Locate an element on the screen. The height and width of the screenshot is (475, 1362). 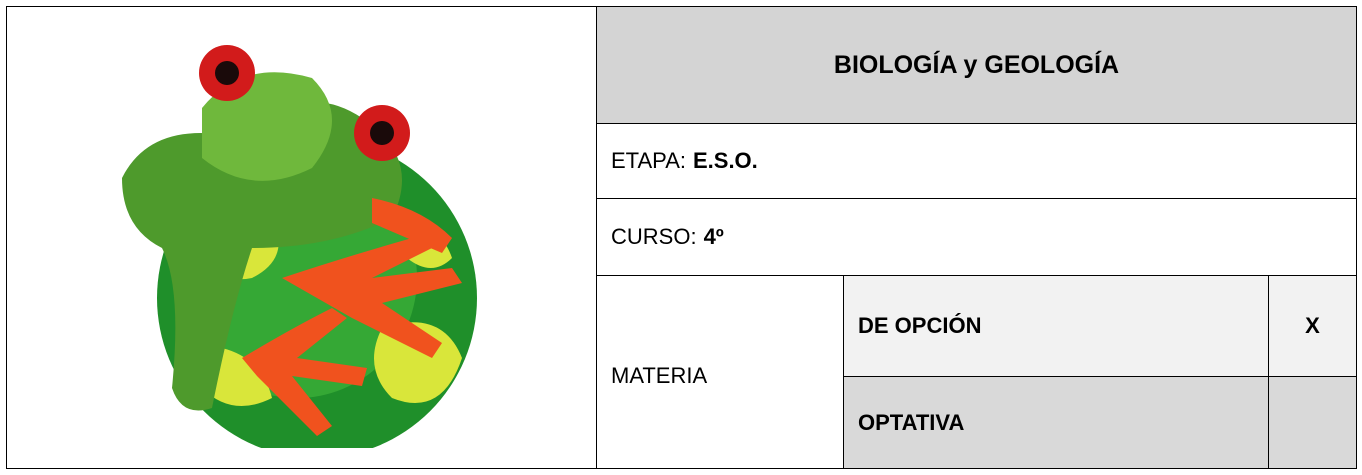
subject-label: MATERIA is located at coordinates (720, 372).